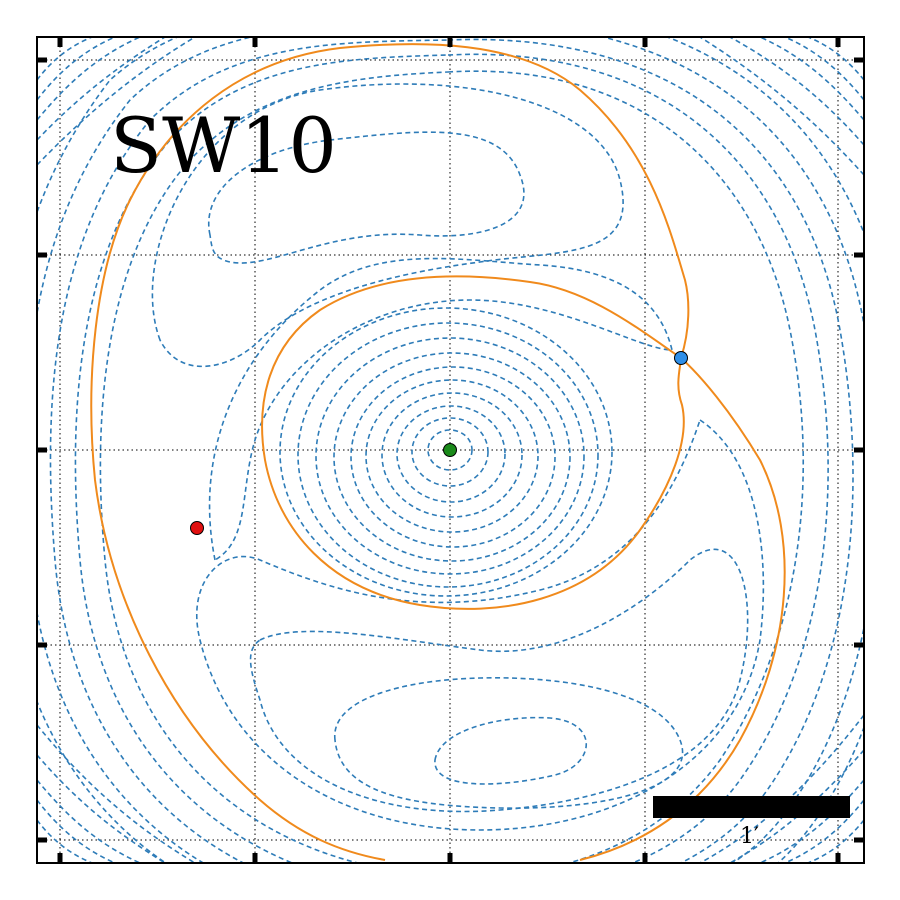 This screenshot has height=900, width=900. I want to click on center-point, so click(450, 450).